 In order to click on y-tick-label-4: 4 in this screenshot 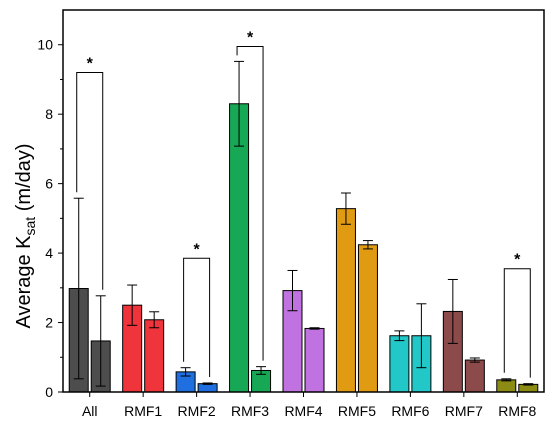, I will do `click(49, 253)`.